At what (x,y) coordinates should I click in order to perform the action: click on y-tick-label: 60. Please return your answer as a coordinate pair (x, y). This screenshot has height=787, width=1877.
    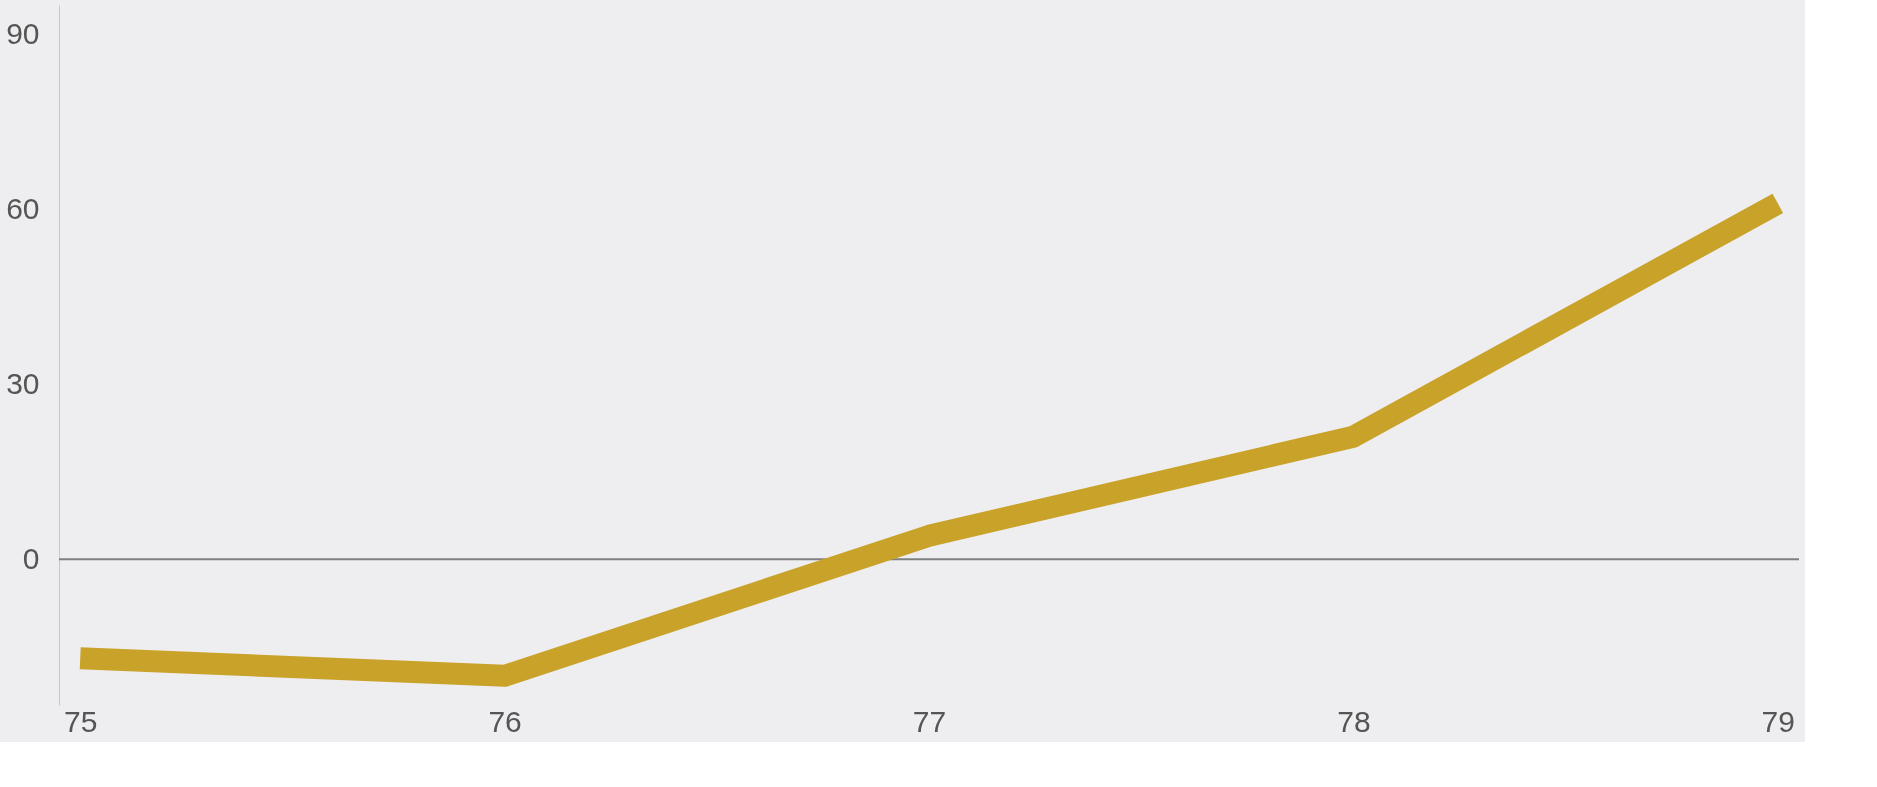
    Looking at the image, I should click on (23, 208).